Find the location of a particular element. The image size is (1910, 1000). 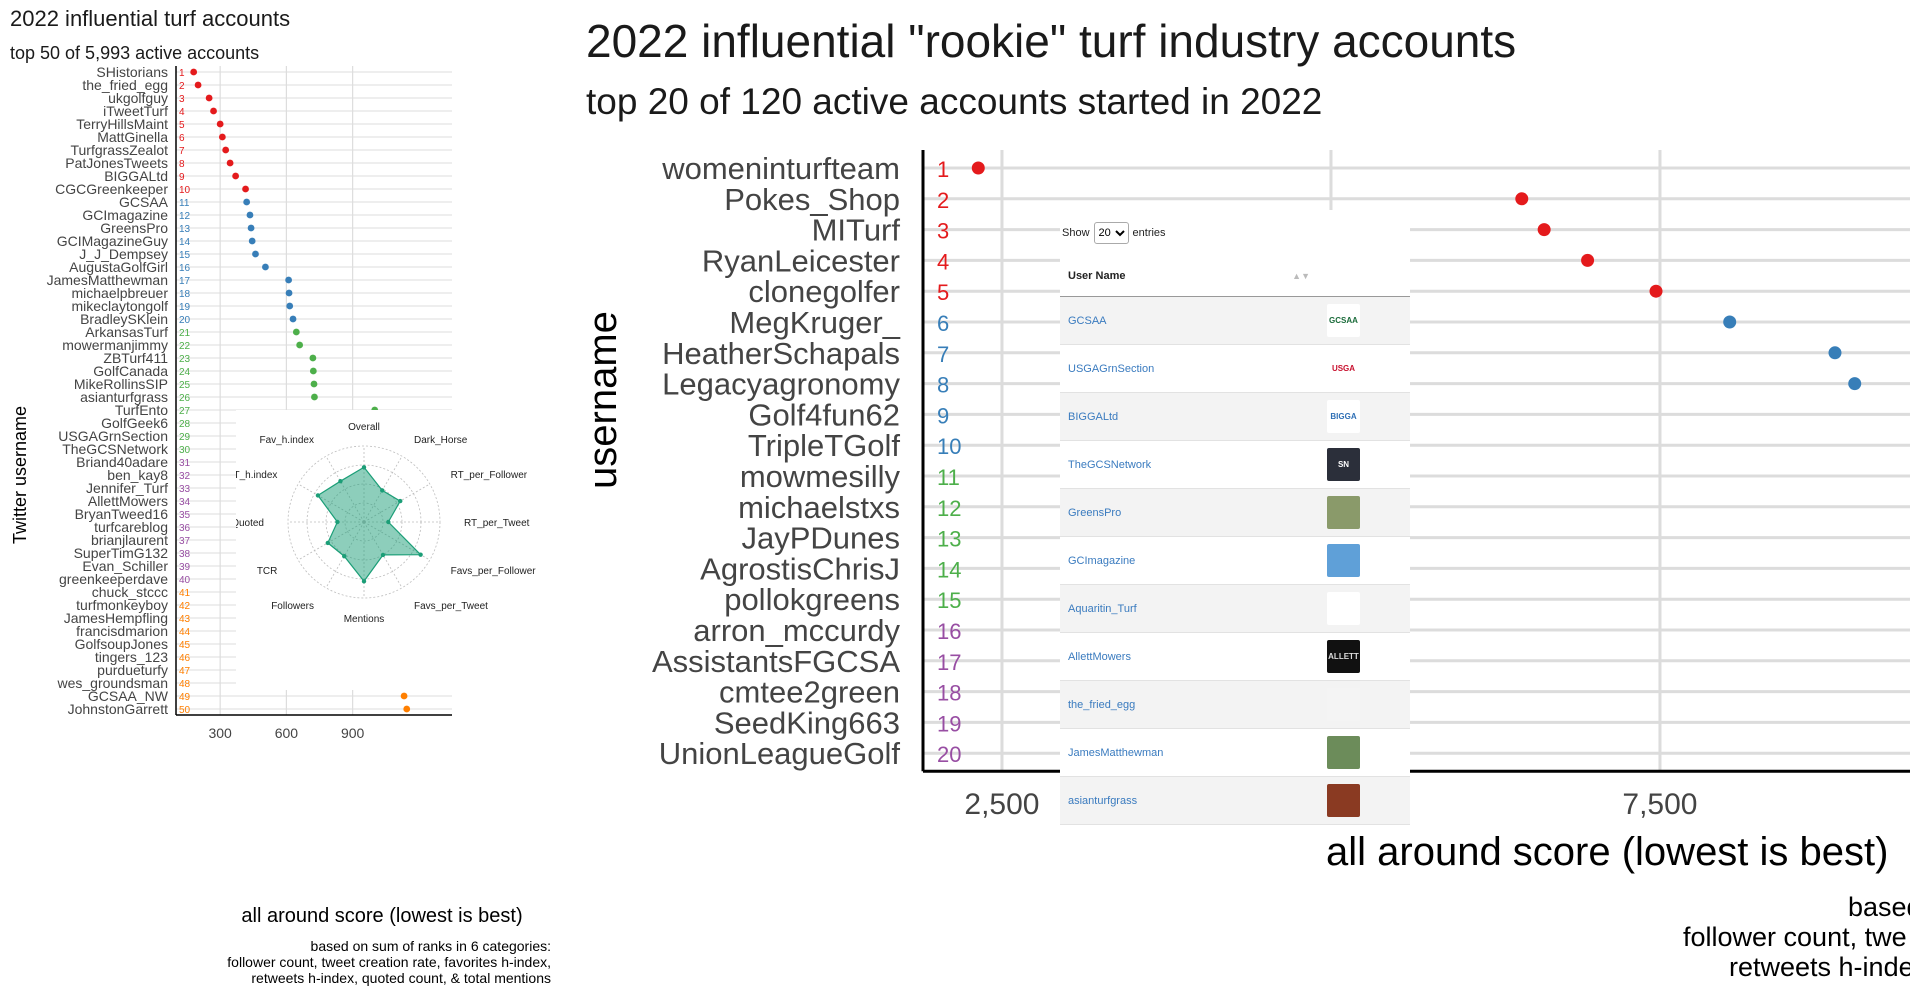

table-username-link: JamesMatthewman is located at coordinates (1116, 752).